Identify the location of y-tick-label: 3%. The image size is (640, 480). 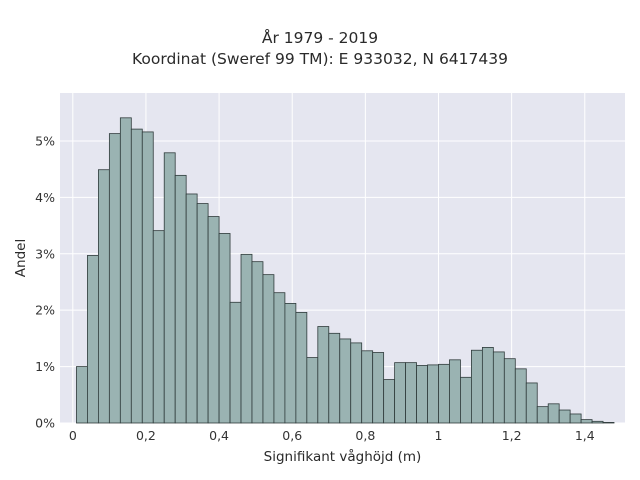
(45, 253).